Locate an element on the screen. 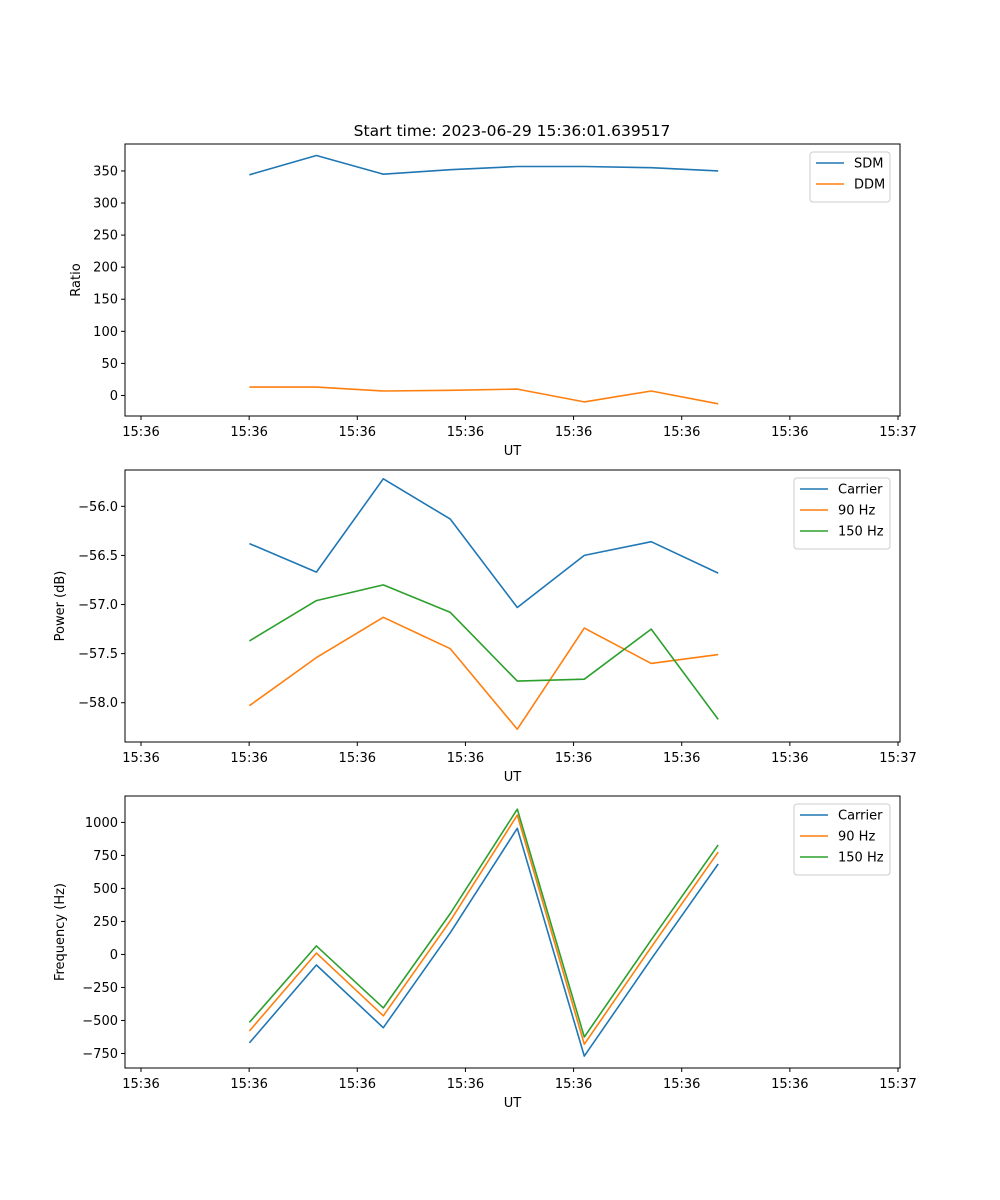 Image resolution: width=1000 pixels, height=1200 pixels. y-axis-label: Frequency (Hz) is located at coordinates (60, 932).